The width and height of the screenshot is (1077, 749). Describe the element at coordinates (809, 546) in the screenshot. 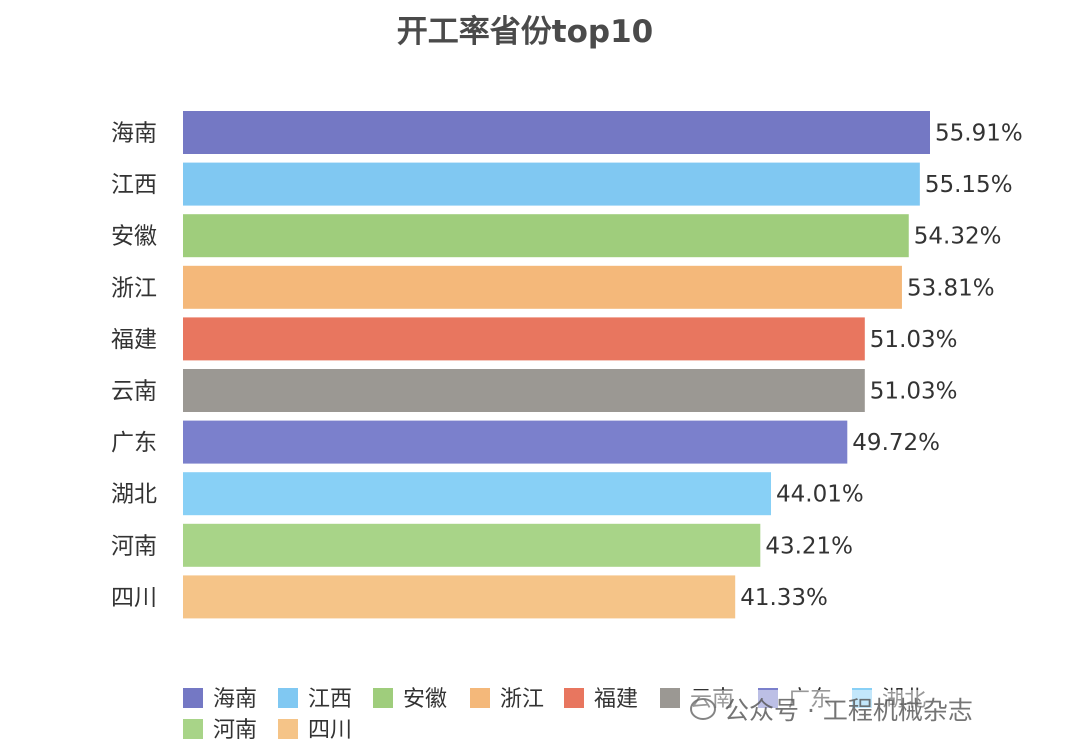

I see `data-label: 43.21%` at that location.